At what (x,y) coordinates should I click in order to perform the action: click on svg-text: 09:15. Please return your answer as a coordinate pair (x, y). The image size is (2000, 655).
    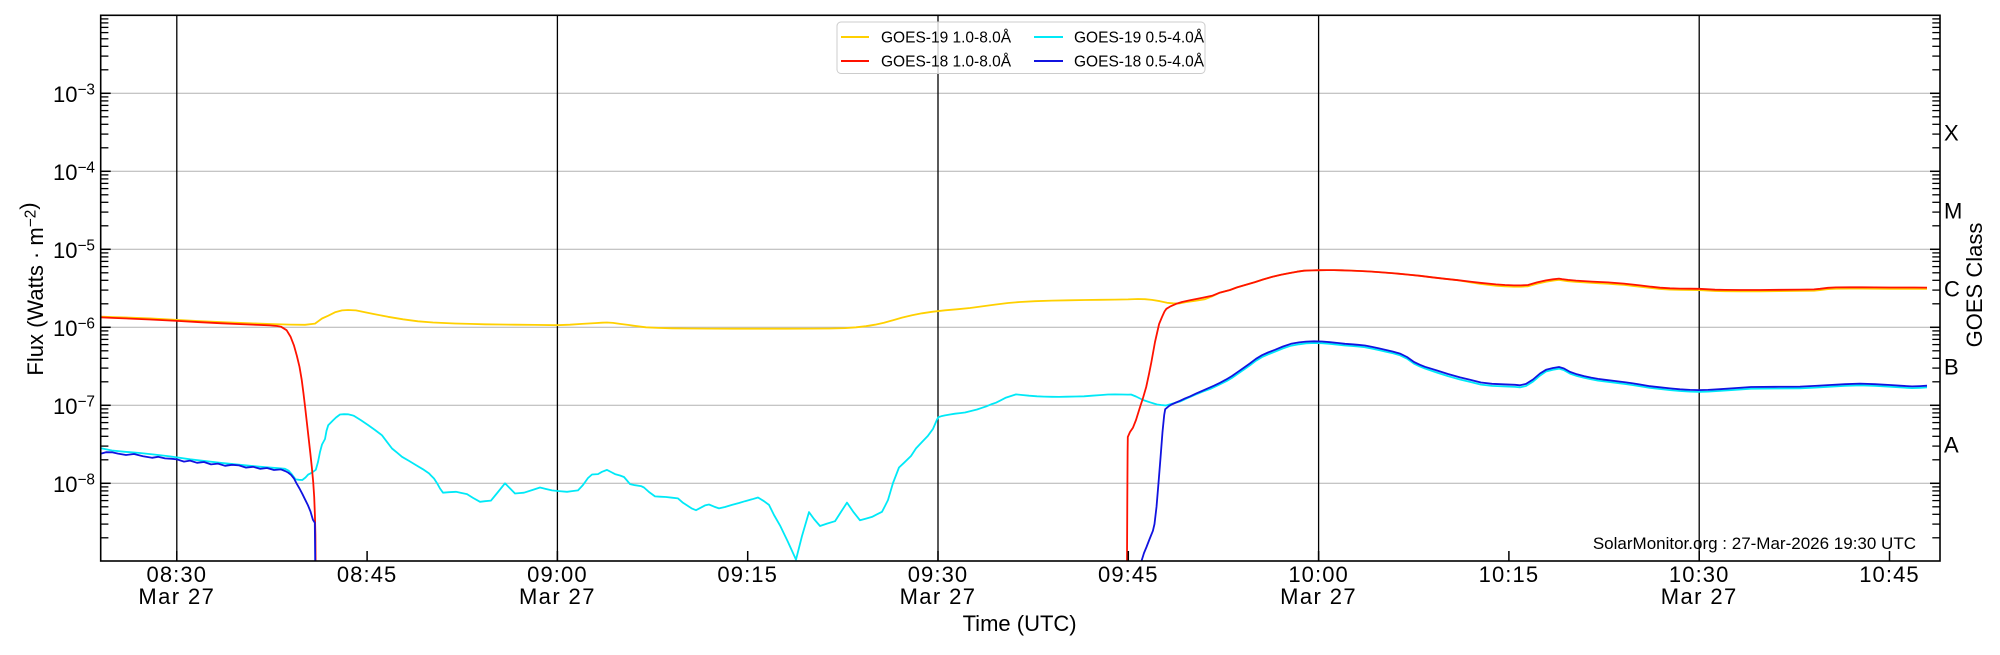
    Looking at the image, I should click on (747, 574).